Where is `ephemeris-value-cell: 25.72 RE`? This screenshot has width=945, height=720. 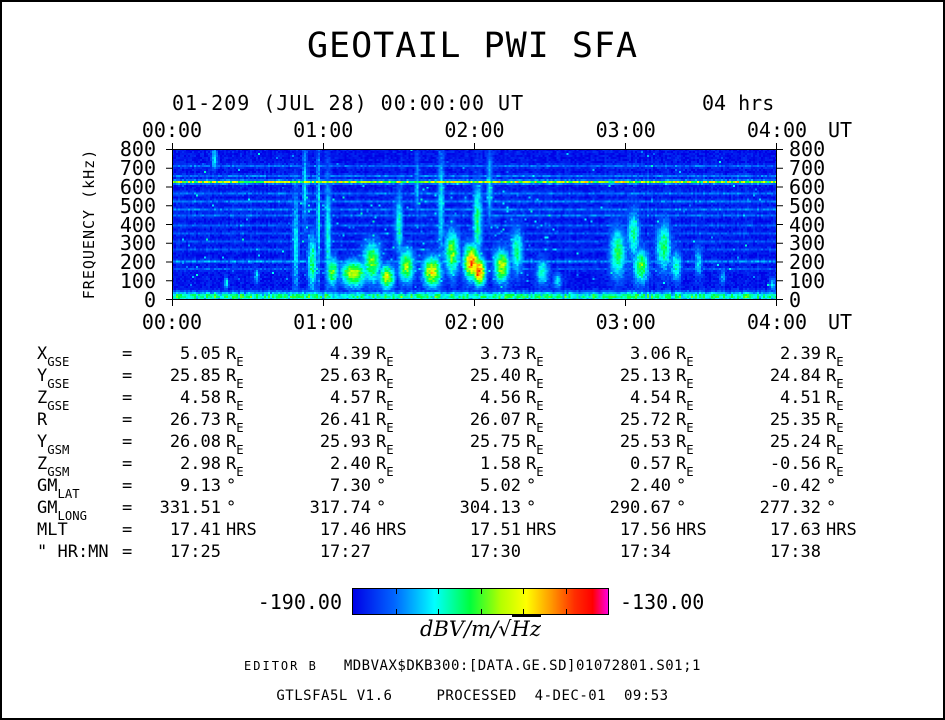 ephemeris-value-cell: 25.72 RE is located at coordinates (629, 422).